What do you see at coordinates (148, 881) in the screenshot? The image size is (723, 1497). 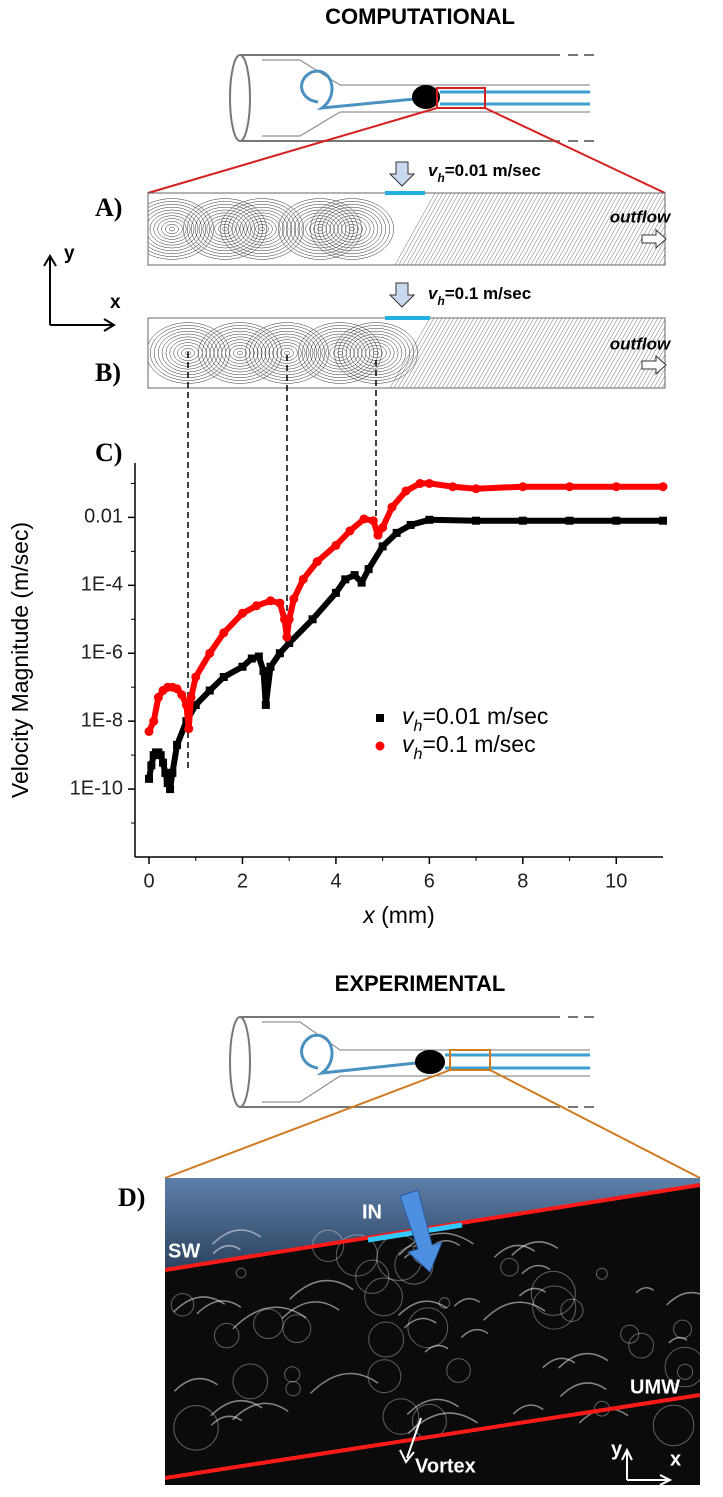 I see `x-tick-label: 0` at bounding box center [148, 881].